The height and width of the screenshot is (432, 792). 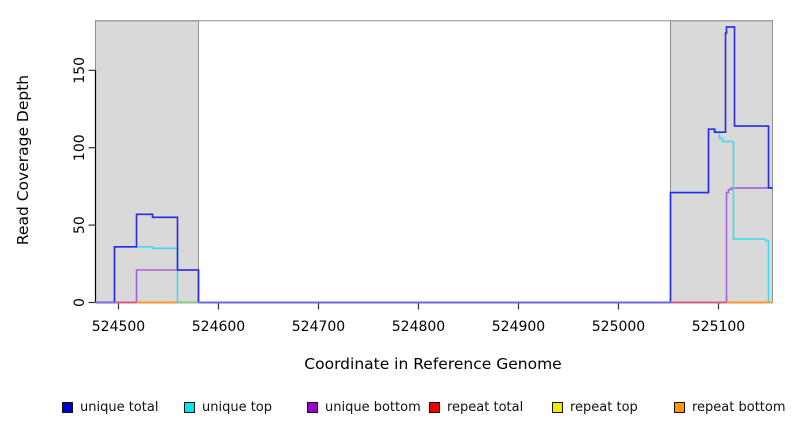 I want to click on legend-item-repeat-top: repeat top, so click(x=595, y=407).